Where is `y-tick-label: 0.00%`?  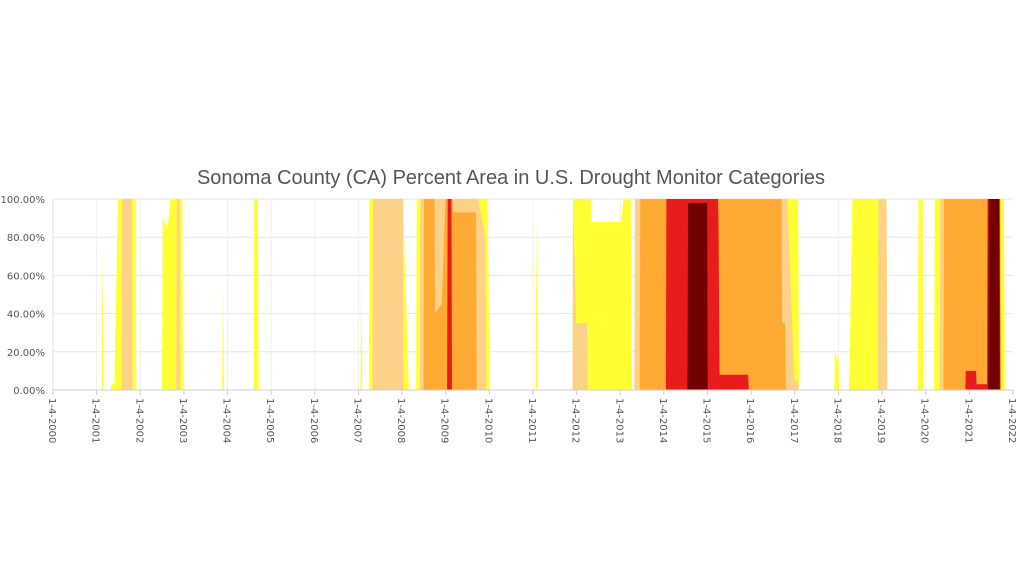 y-tick-label: 0.00% is located at coordinates (29, 391).